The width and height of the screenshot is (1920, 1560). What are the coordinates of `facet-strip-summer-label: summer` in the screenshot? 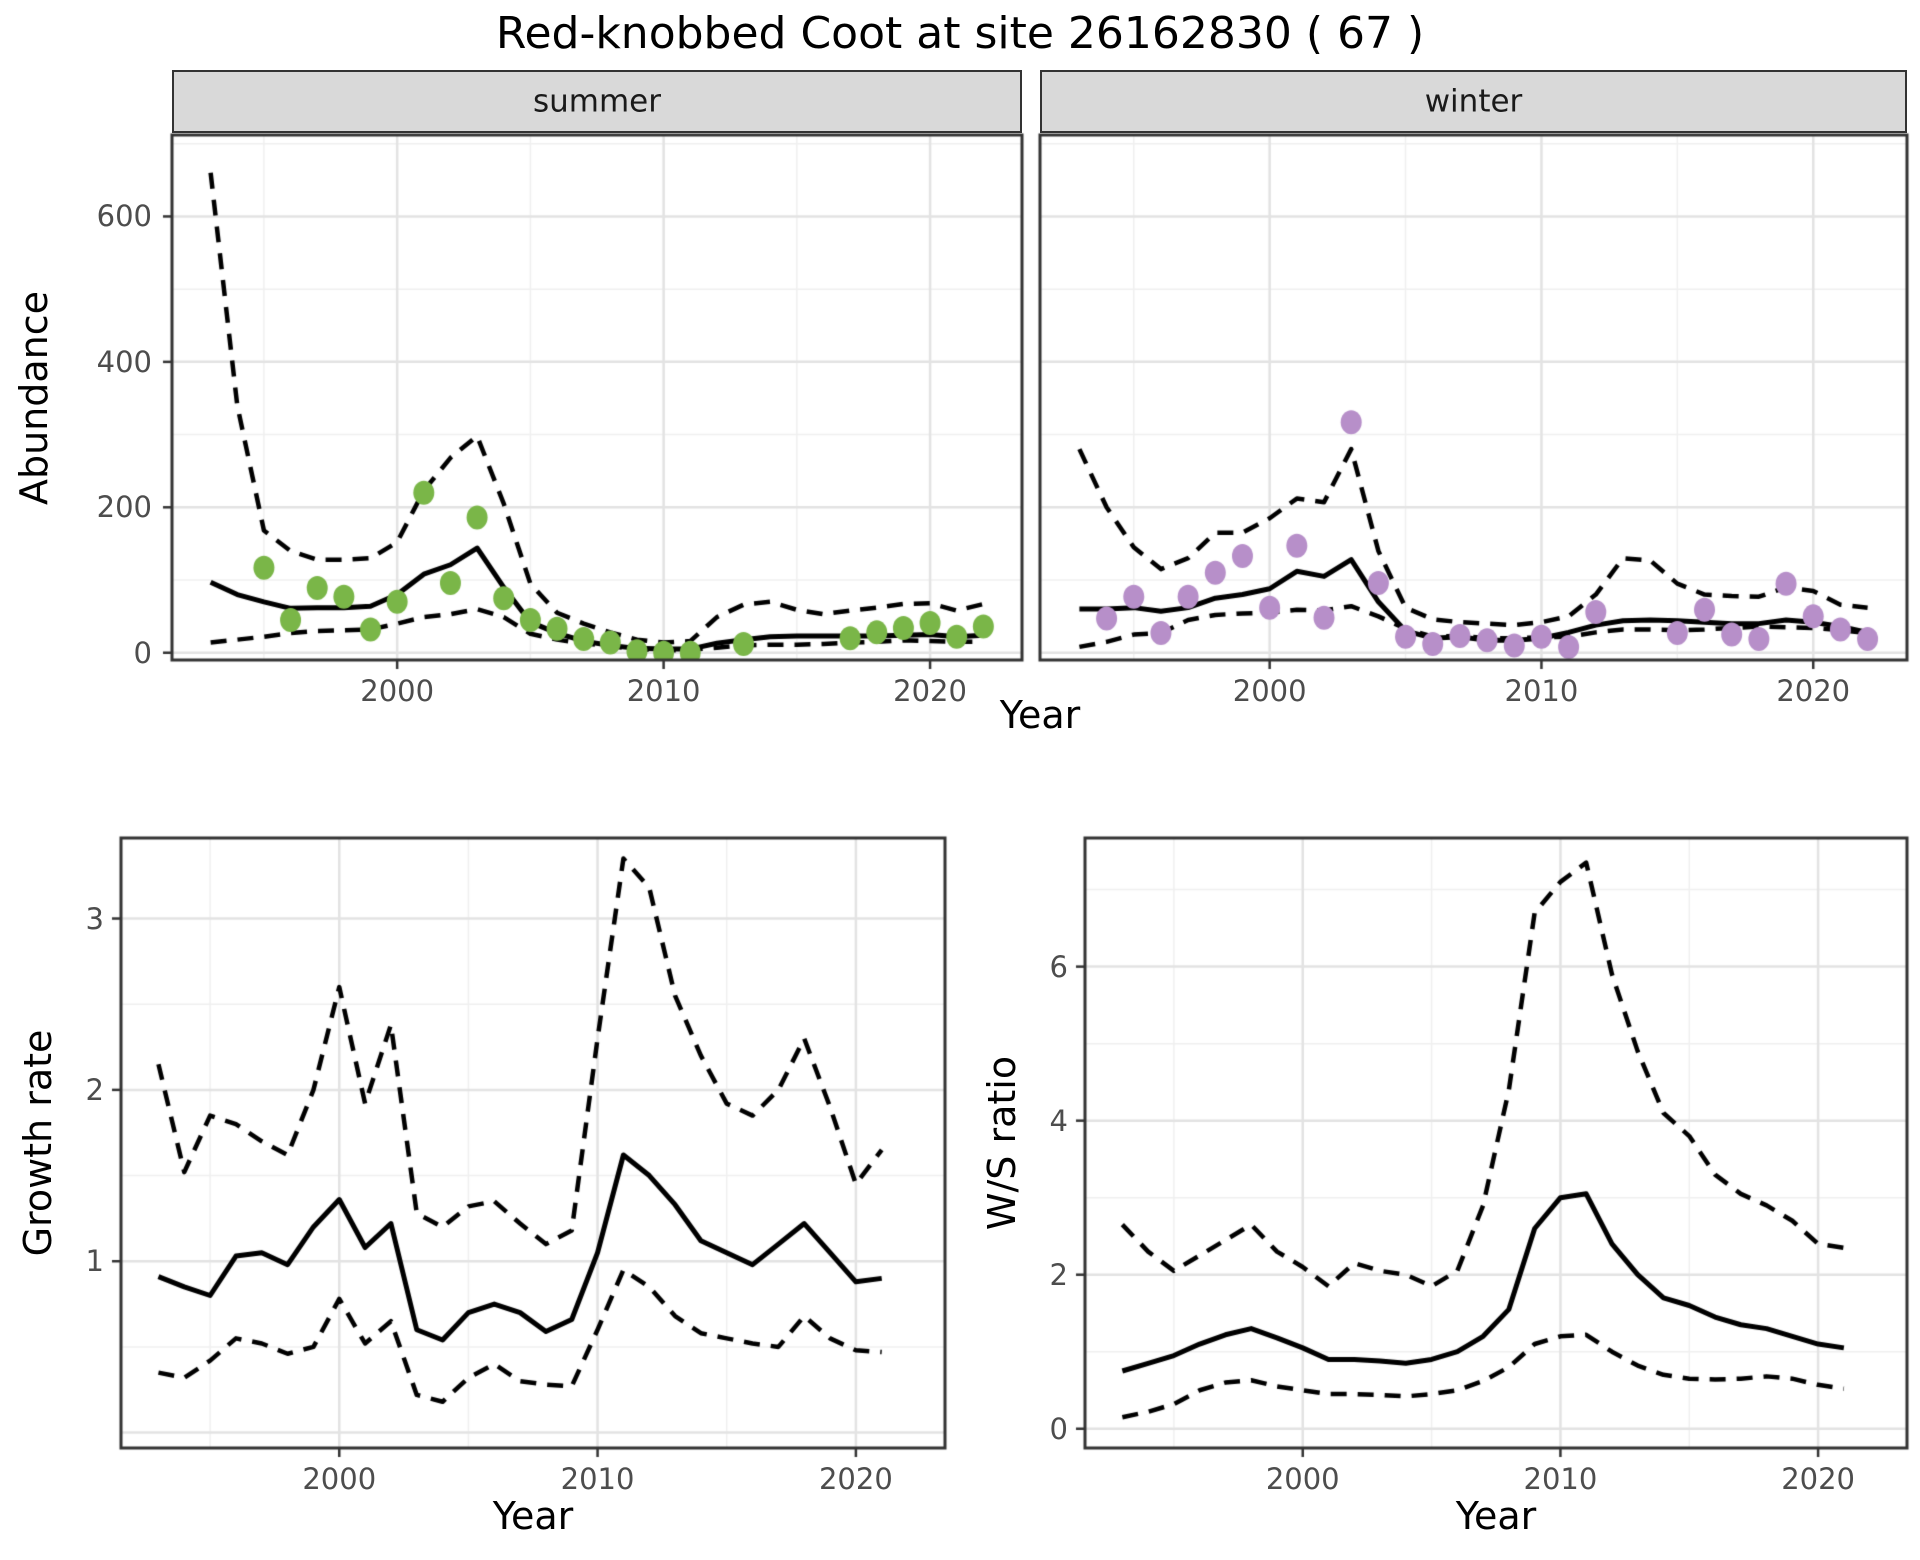 It's located at (597, 100).